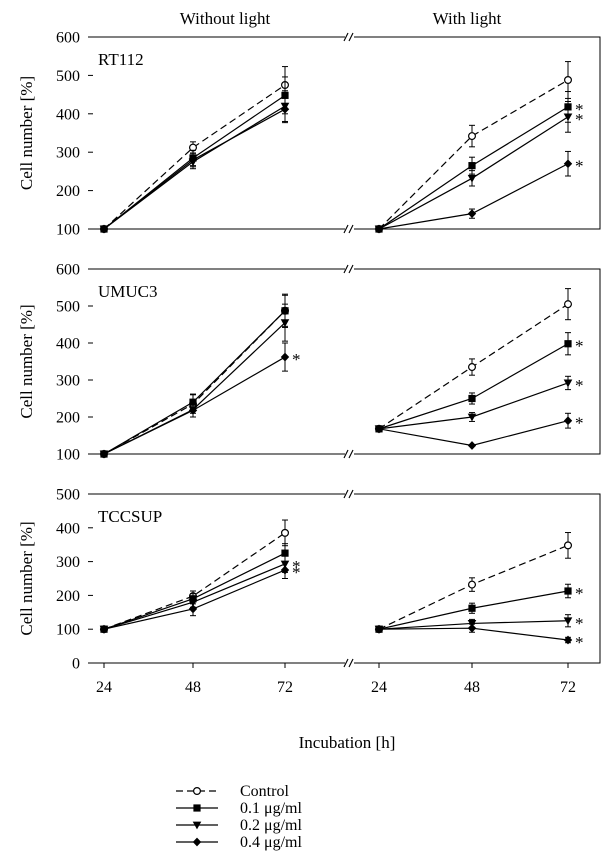 This screenshot has height=863, width=611. What do you see at coordinates (26, 578) in the screenshot?
I see `y-axis-label: Cell number [%]` at bounding box center [26, 578].